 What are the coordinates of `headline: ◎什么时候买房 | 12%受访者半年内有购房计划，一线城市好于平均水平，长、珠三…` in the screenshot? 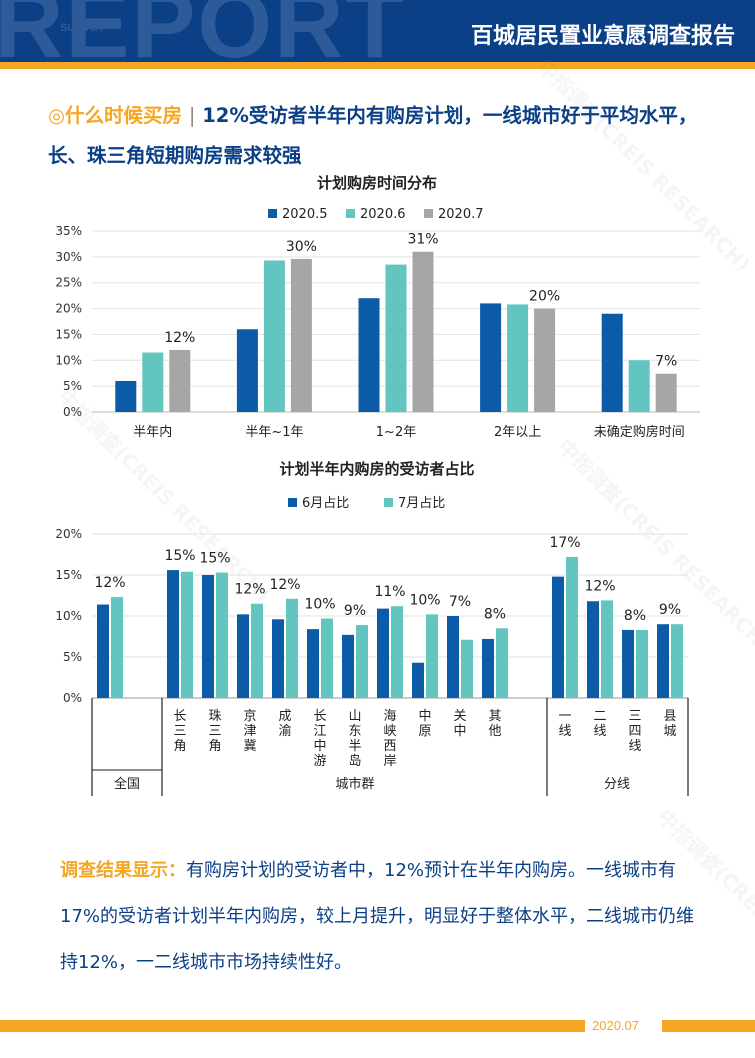 It's located at (388, 136).